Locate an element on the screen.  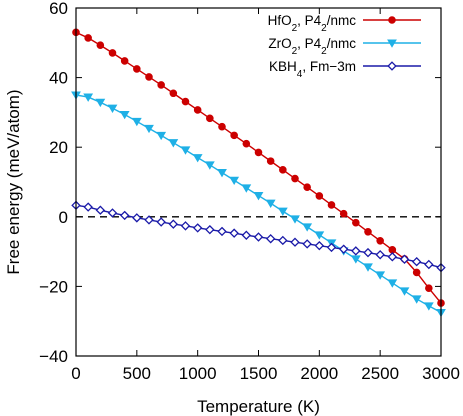
x-tick-label: 3000 is located at coordinates (441, 373).